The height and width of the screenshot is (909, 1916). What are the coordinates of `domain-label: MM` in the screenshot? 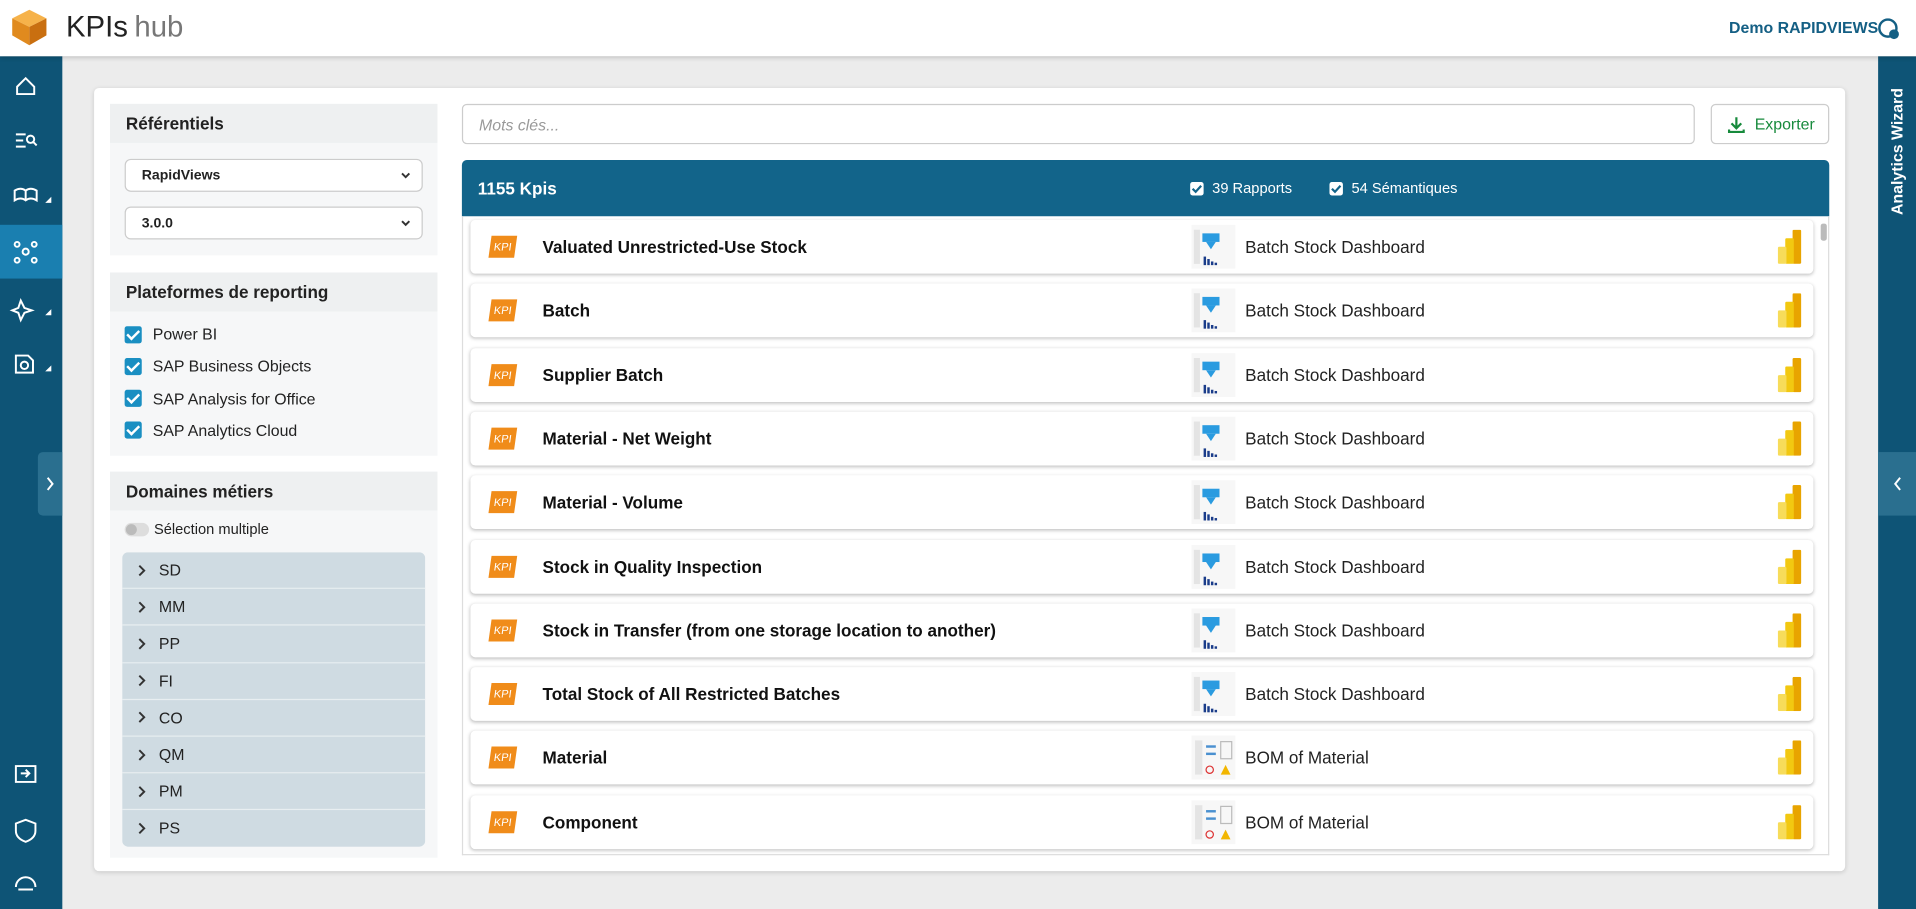 It's located at (172, 607).